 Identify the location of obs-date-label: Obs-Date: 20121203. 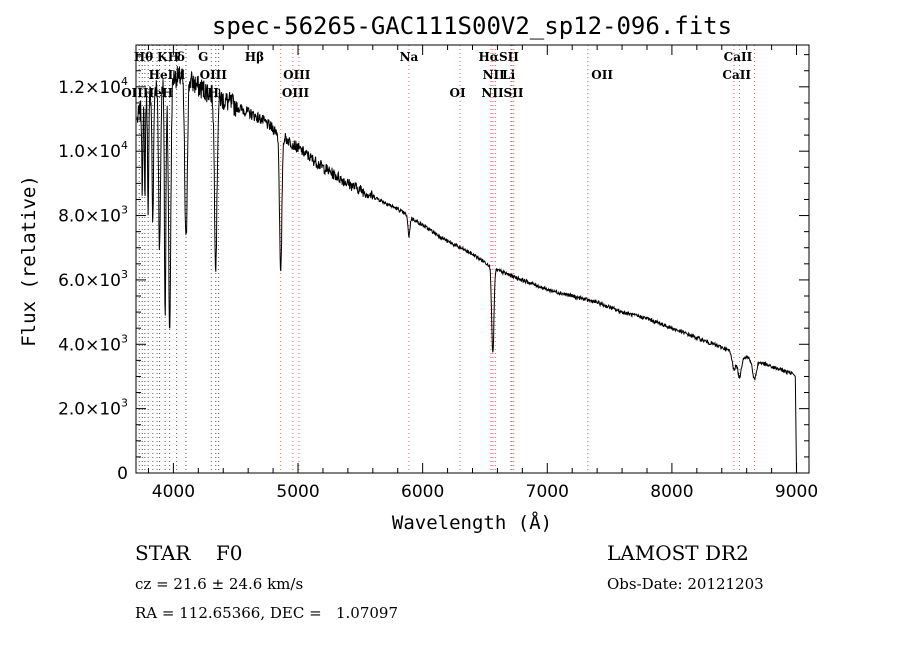
(685, 584).